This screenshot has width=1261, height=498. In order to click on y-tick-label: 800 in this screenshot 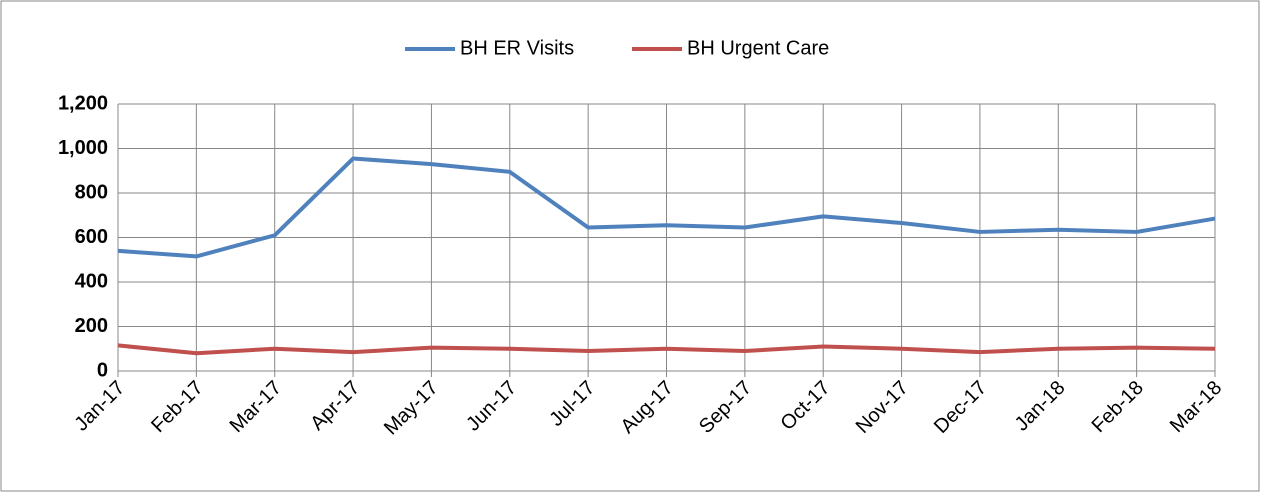, I will do `click(91, 192)`.